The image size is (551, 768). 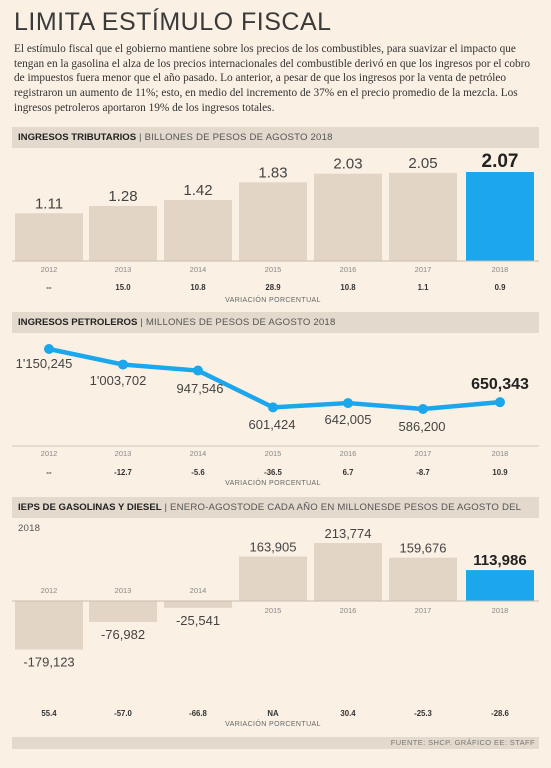 What do you see at coordinates (348, 533) in the screenshot?
I see `data-label: 213,774` at bounding box center [348, 533].